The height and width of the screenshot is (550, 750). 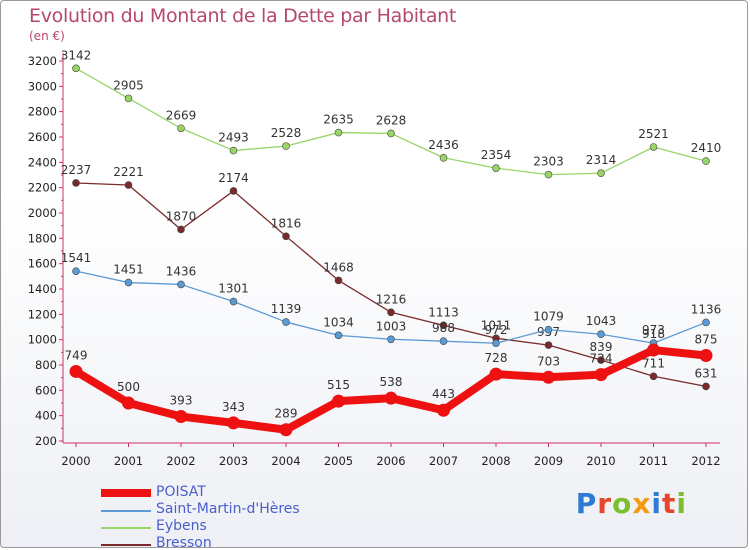 What do you see at coordinates (42, 162) in the screenshot?
I see `y-tick-label: 2400` at bounding box center [42, 162].